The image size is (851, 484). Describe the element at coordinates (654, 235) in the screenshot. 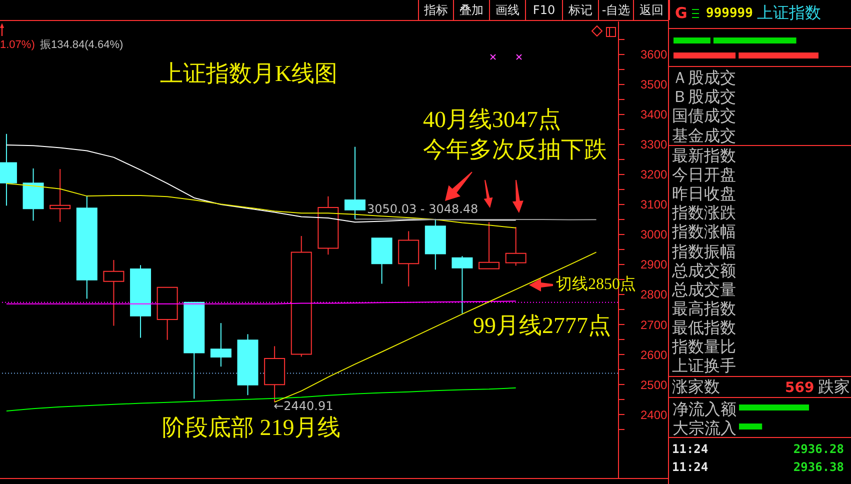

I see `y-tick-label: 3000` at that location.